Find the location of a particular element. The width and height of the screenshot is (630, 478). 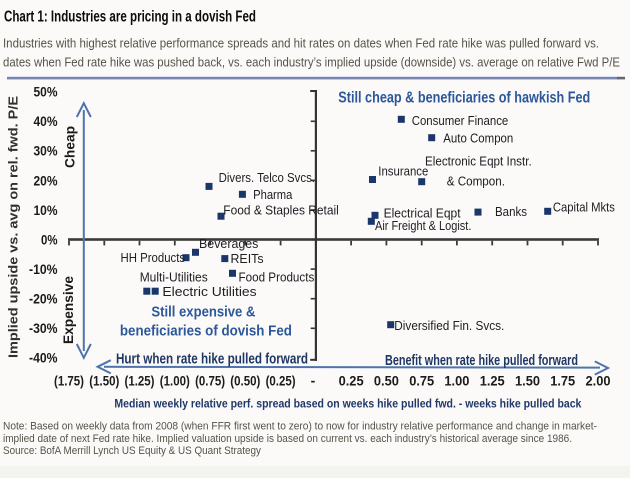

svg-text: Capital Mkts is located at coordinates (584, 207).